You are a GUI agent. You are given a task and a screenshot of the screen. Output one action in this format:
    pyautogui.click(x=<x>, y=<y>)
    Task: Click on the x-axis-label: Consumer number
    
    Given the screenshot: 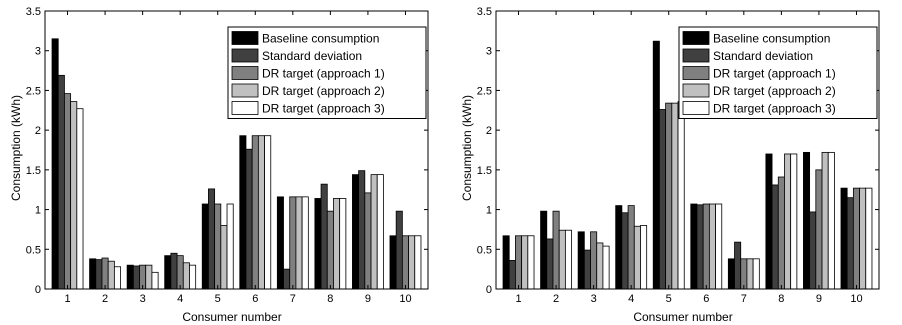 What is the action you would take?
    pyautogui.click(x=682, y=317)
    